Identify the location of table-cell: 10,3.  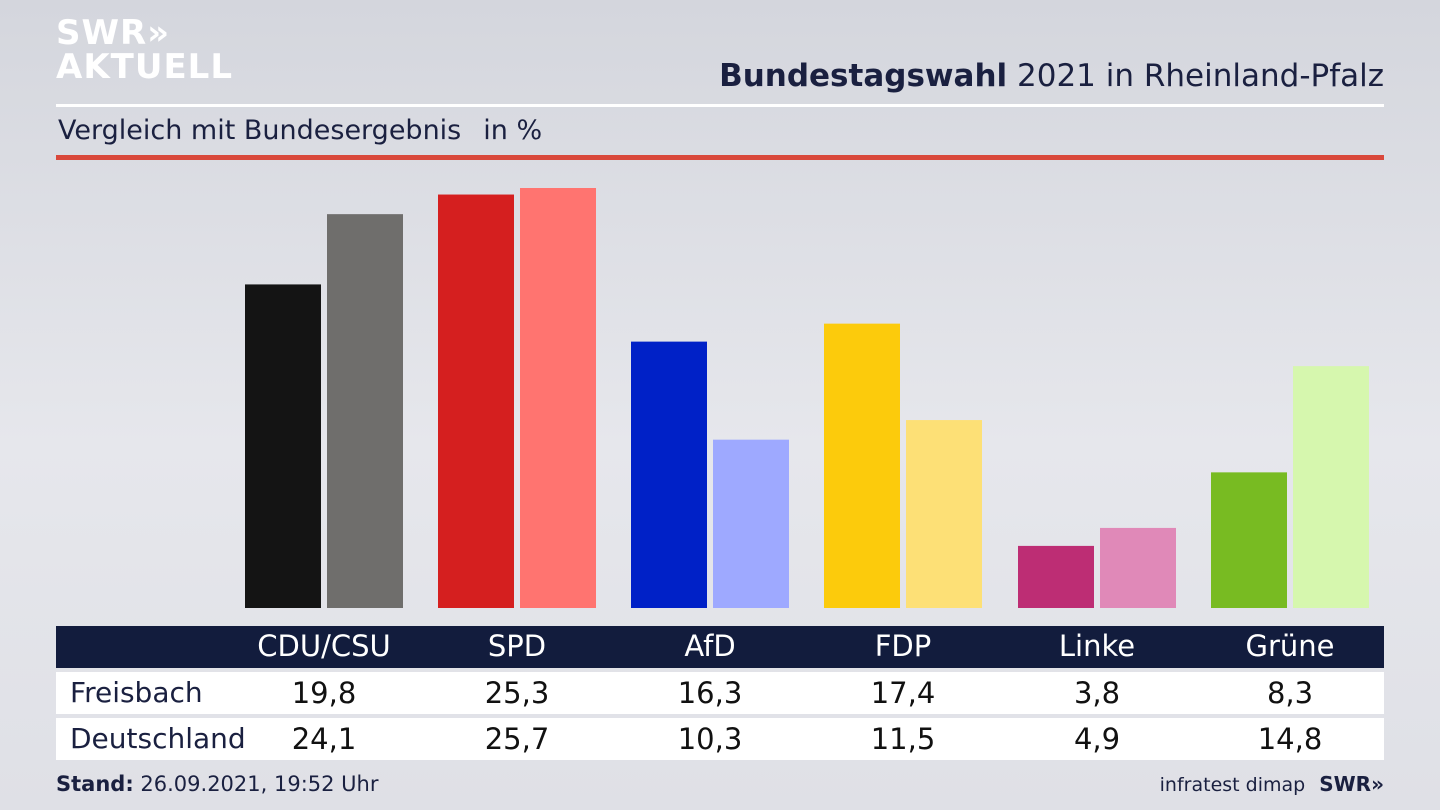
(710, 739).